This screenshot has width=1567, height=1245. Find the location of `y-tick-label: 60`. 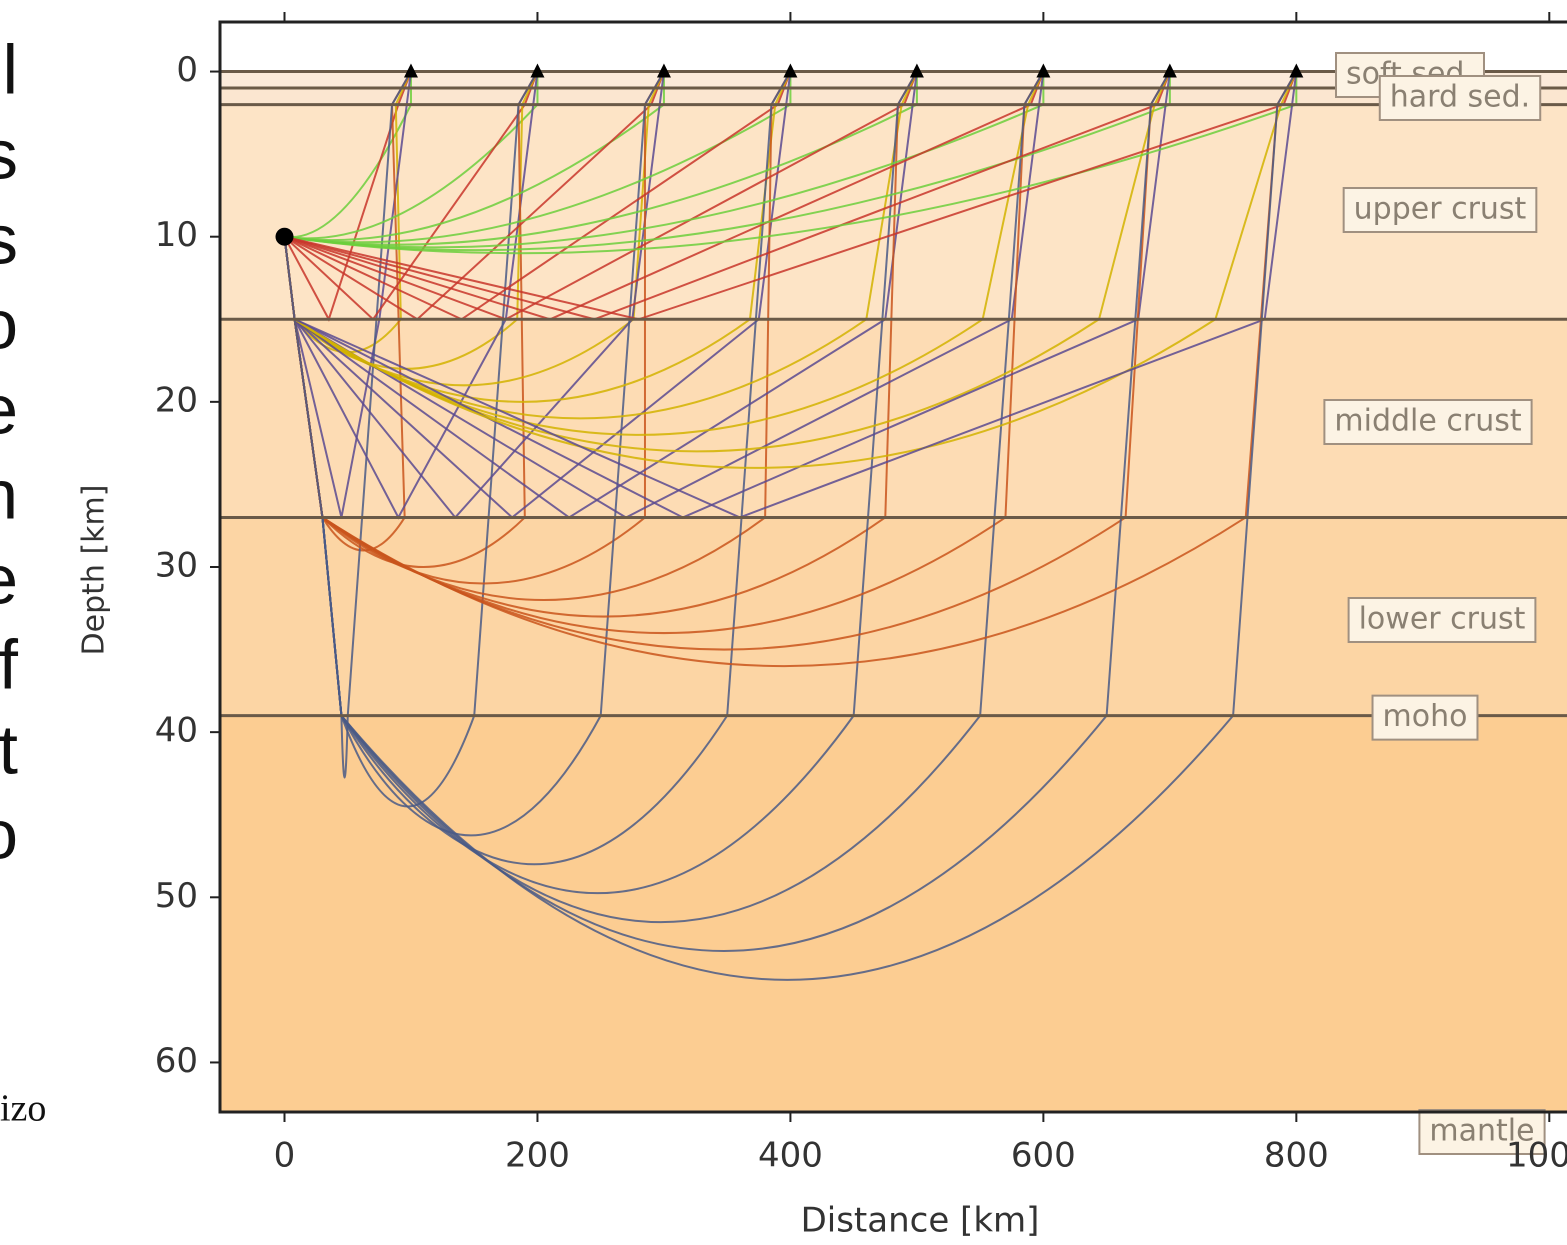

y-tick-label: 60 is located at coordinates (176, 1061).